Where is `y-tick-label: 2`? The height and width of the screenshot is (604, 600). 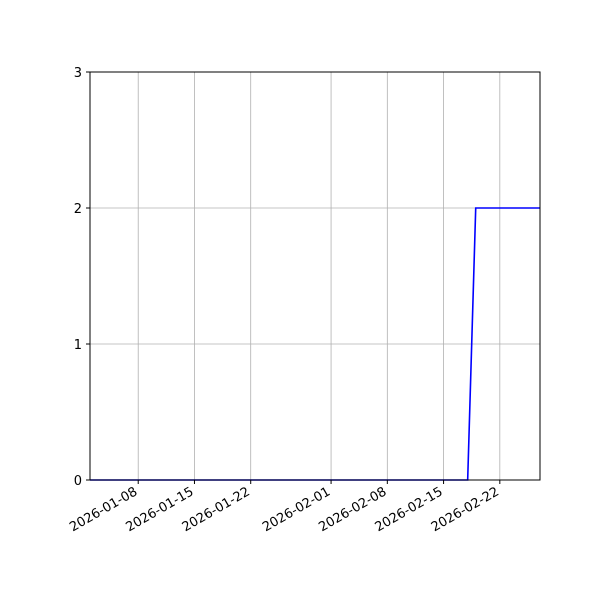 y-tick-label: 2 is located at coordinates (78, 209).